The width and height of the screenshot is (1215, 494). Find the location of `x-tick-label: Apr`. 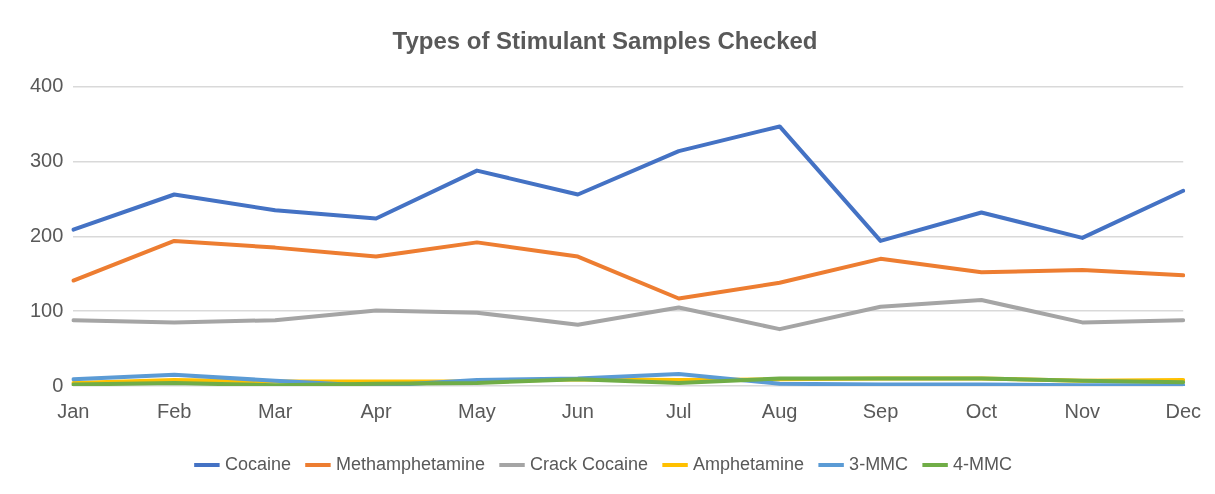

x-tick-label: Apr is located at coordinates (376, 410).